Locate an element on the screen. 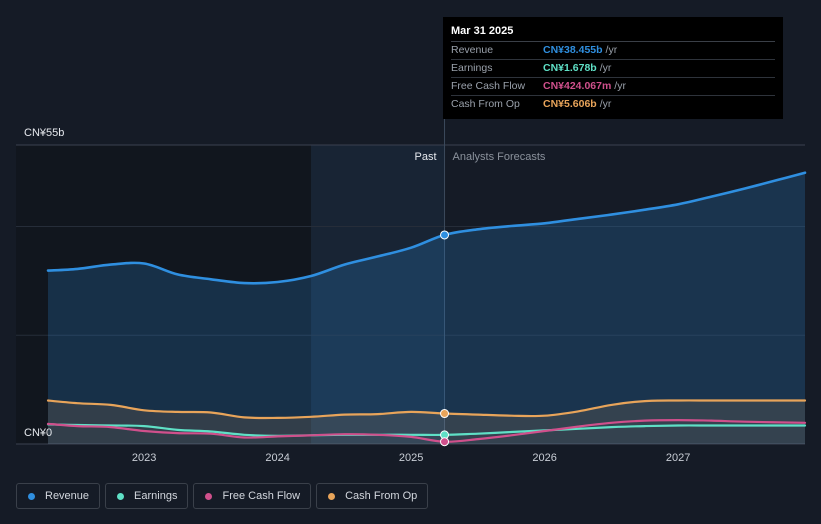  legend-item-earnings: Earnings is located at coordinates (147, 496).